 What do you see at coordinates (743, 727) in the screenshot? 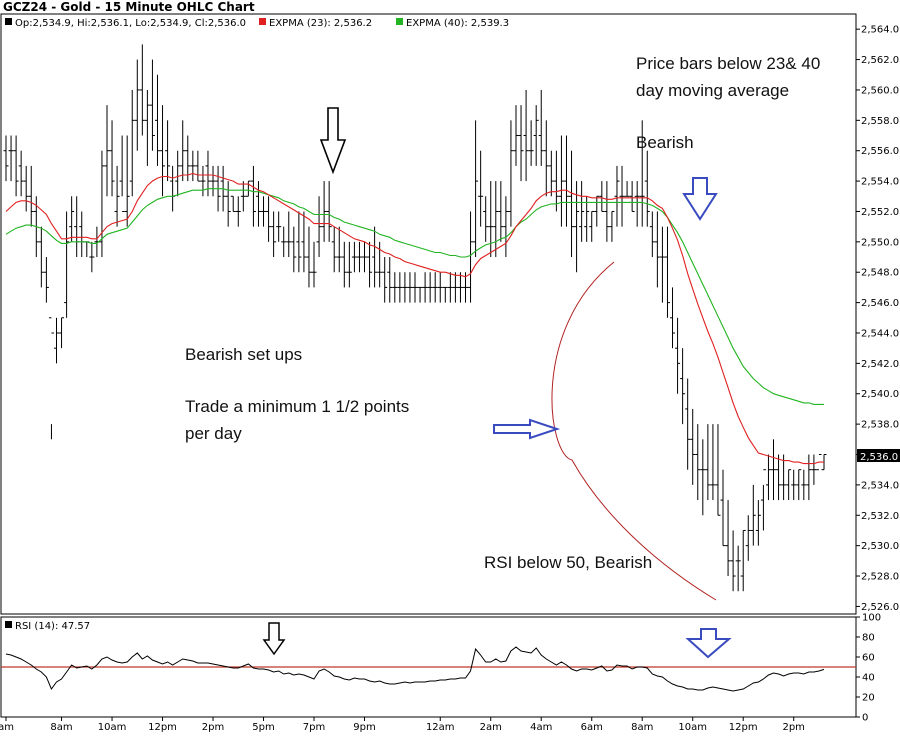
I see `time-tick-label: 12pm` at bounding box center [743, 727].